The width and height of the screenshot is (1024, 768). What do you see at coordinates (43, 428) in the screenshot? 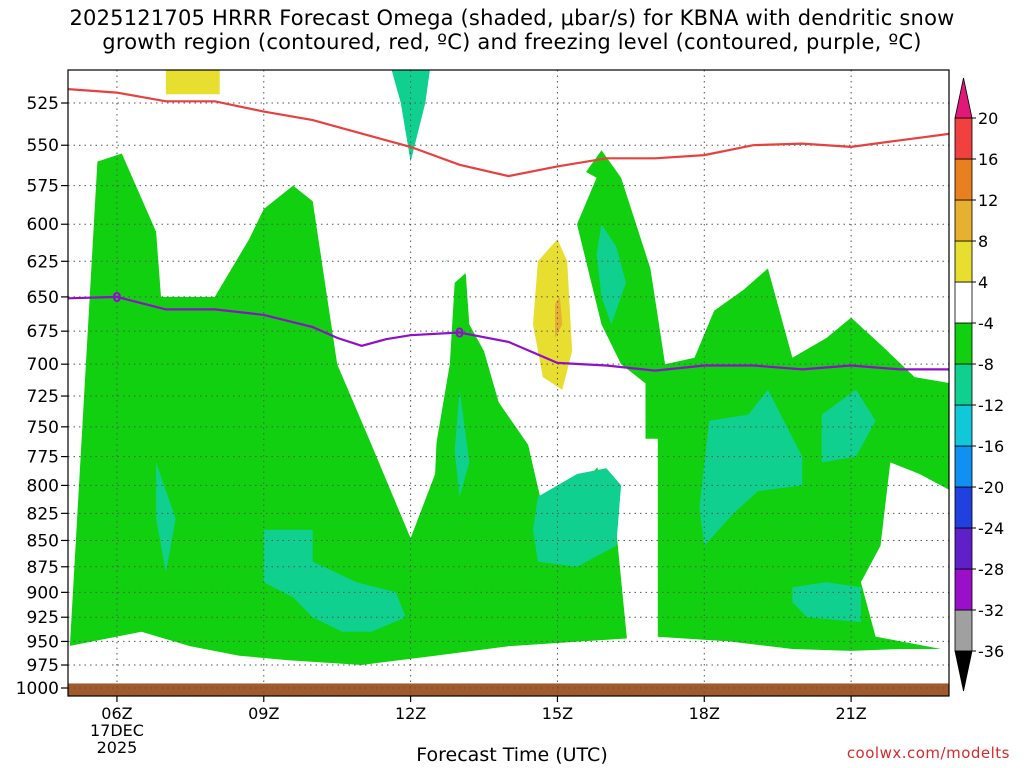
I see `y-tick-label: 750` at bounding box center [43, 428].